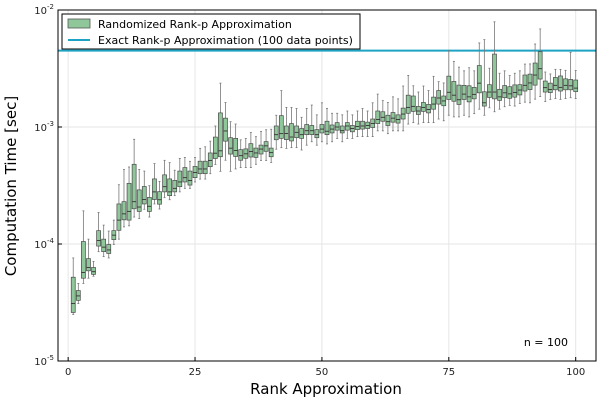 The height and width of the screenshot is (400, 600). Describe the element at coordinates (79, 23) in the screenshot. I see `legend-box-swatch` at that location.